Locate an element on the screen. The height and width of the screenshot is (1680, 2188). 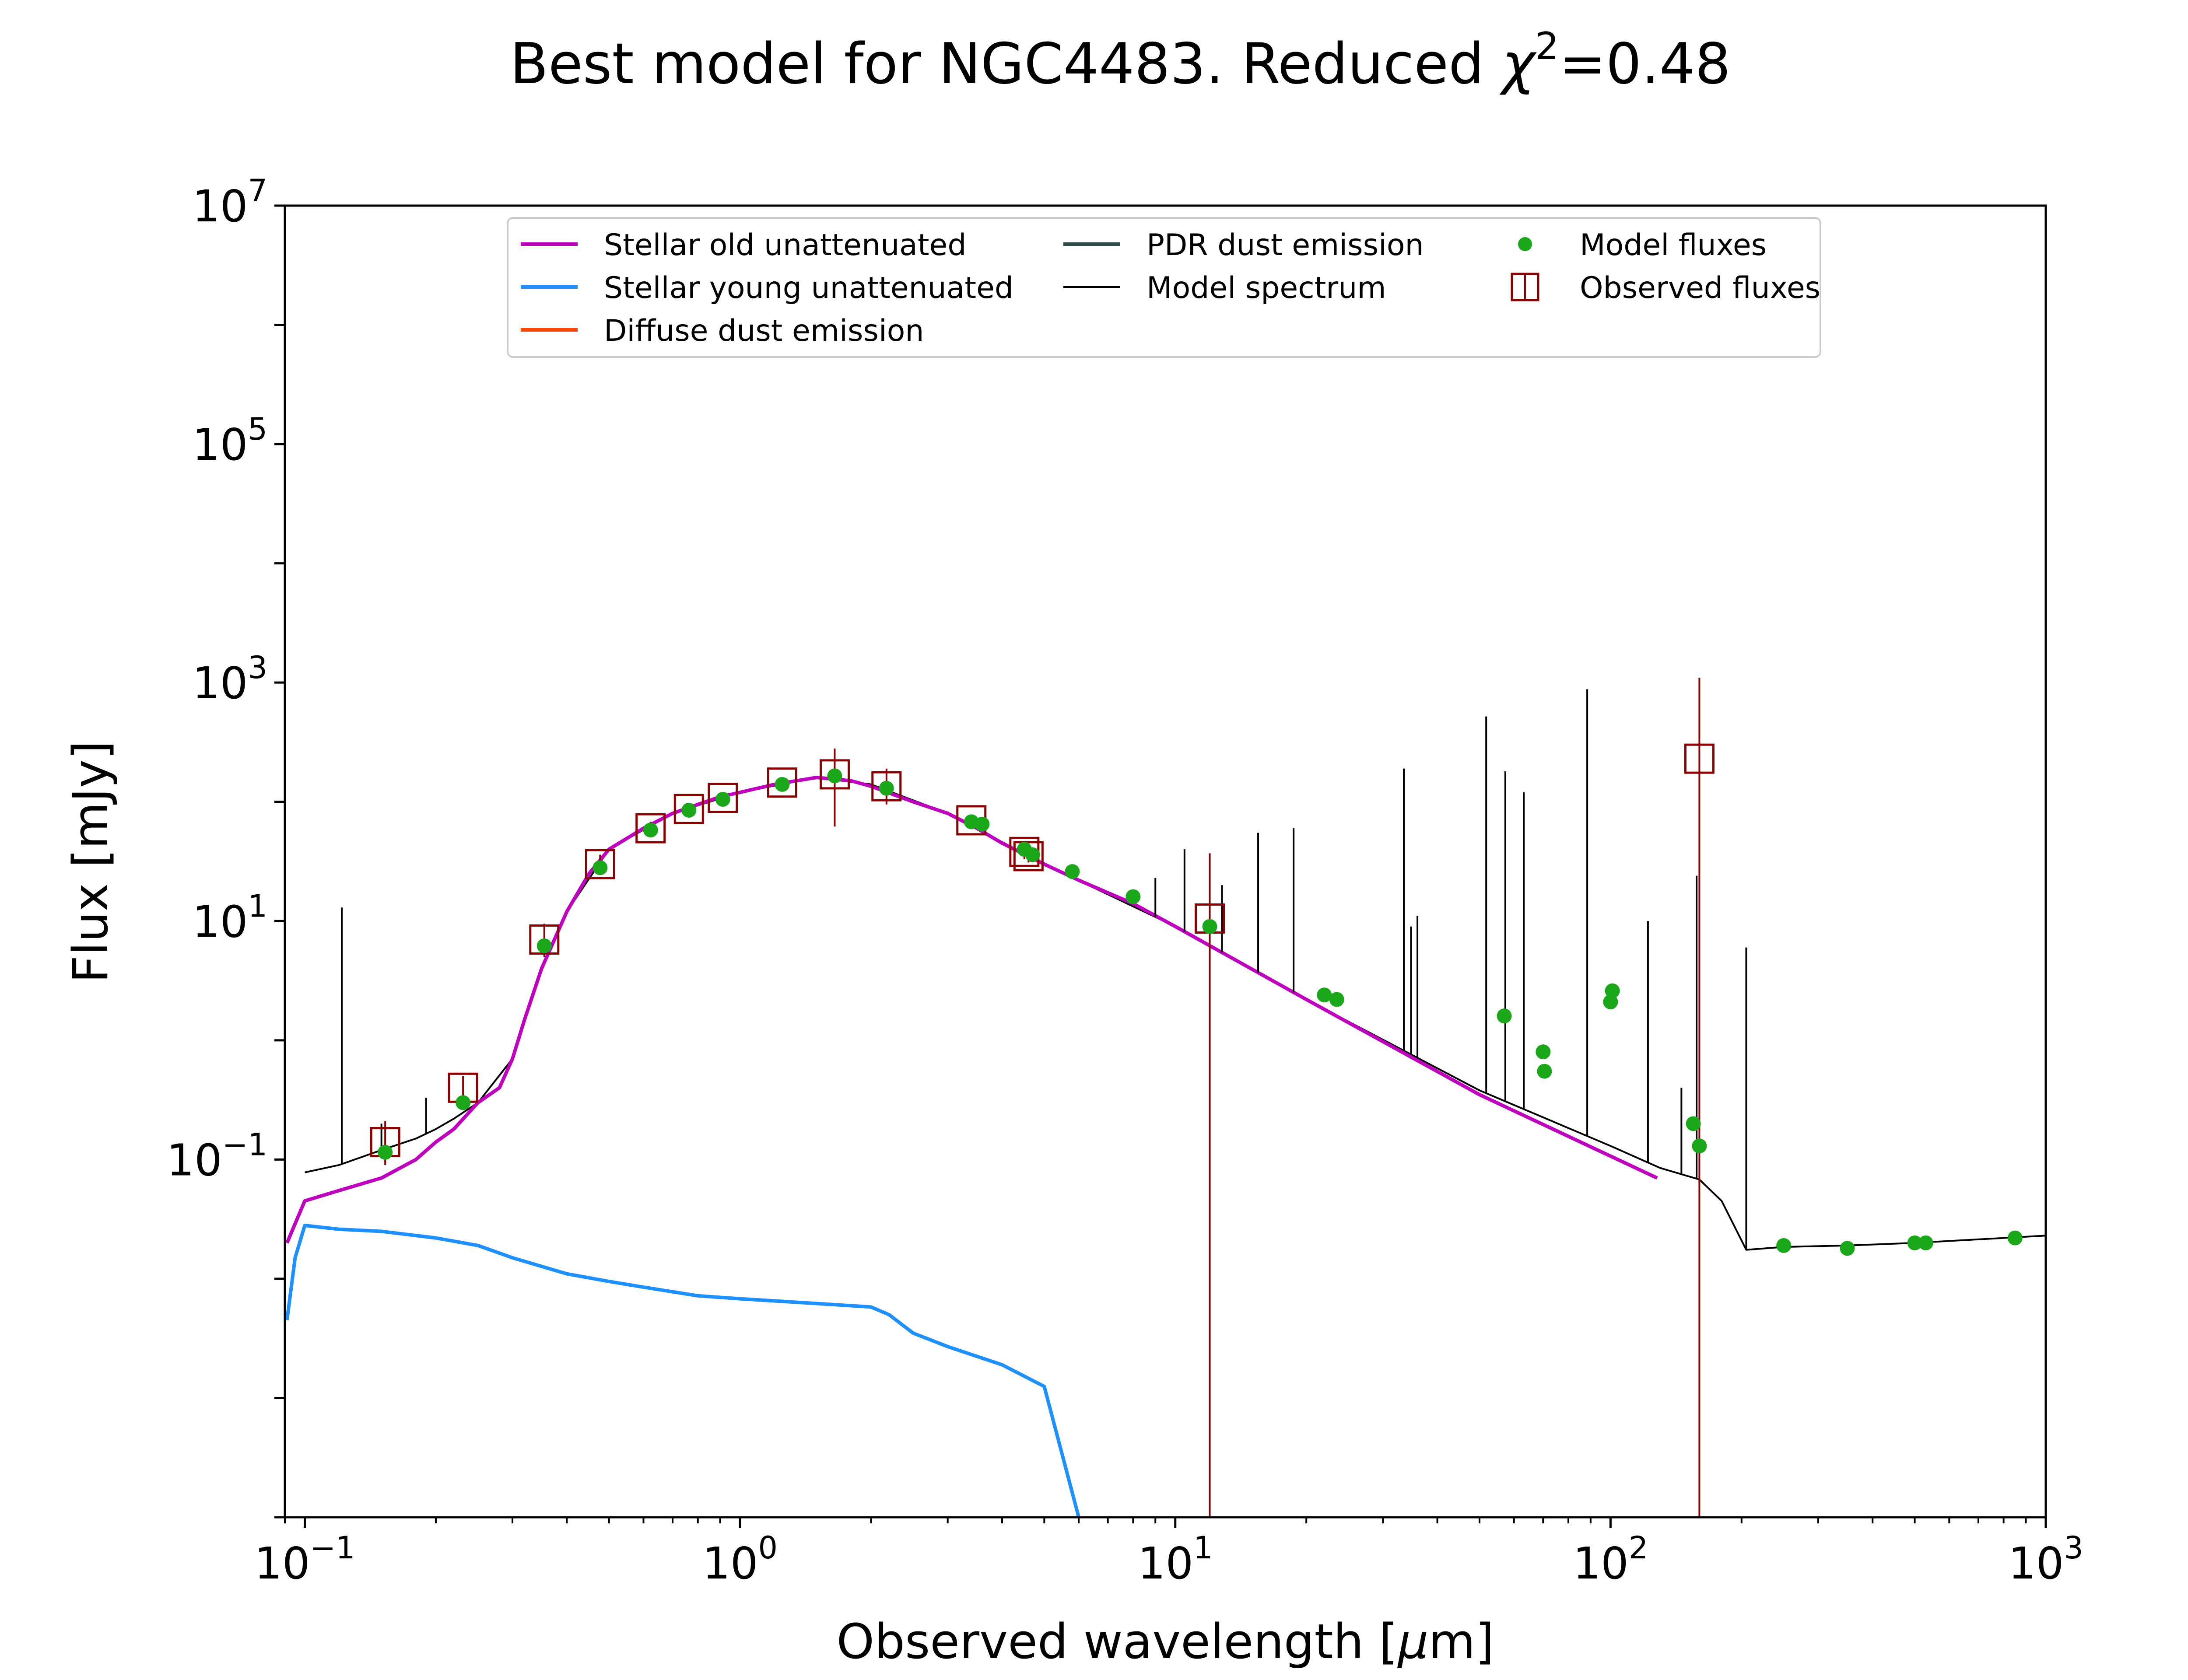
x-axis-label-prefix: Observed wavelength [ is located at coordinates (1117, 1642).